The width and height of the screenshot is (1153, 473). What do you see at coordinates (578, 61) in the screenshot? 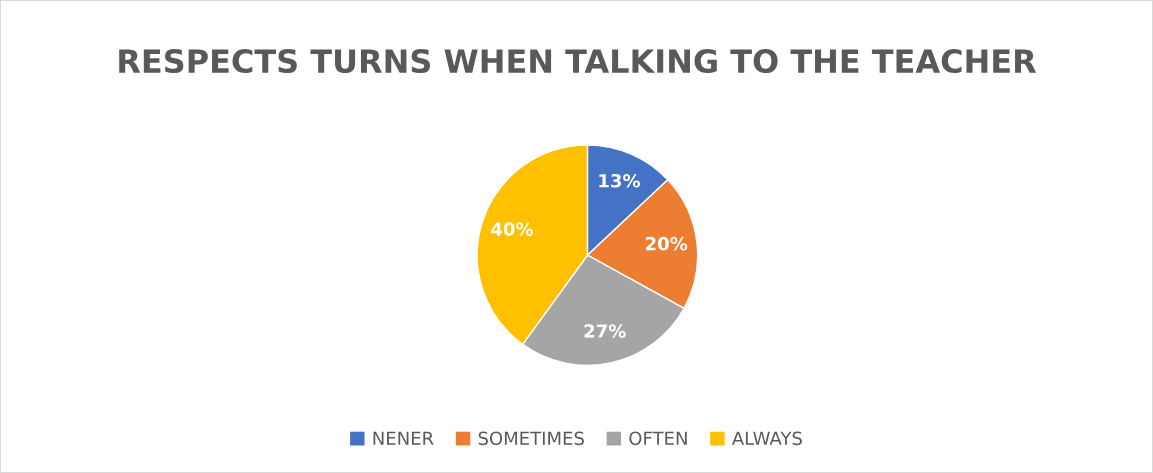
I see `chart-title: RESPECTS TURNS WHEN TALKING TO THE TEACHER` at bounding box center [578, 61].